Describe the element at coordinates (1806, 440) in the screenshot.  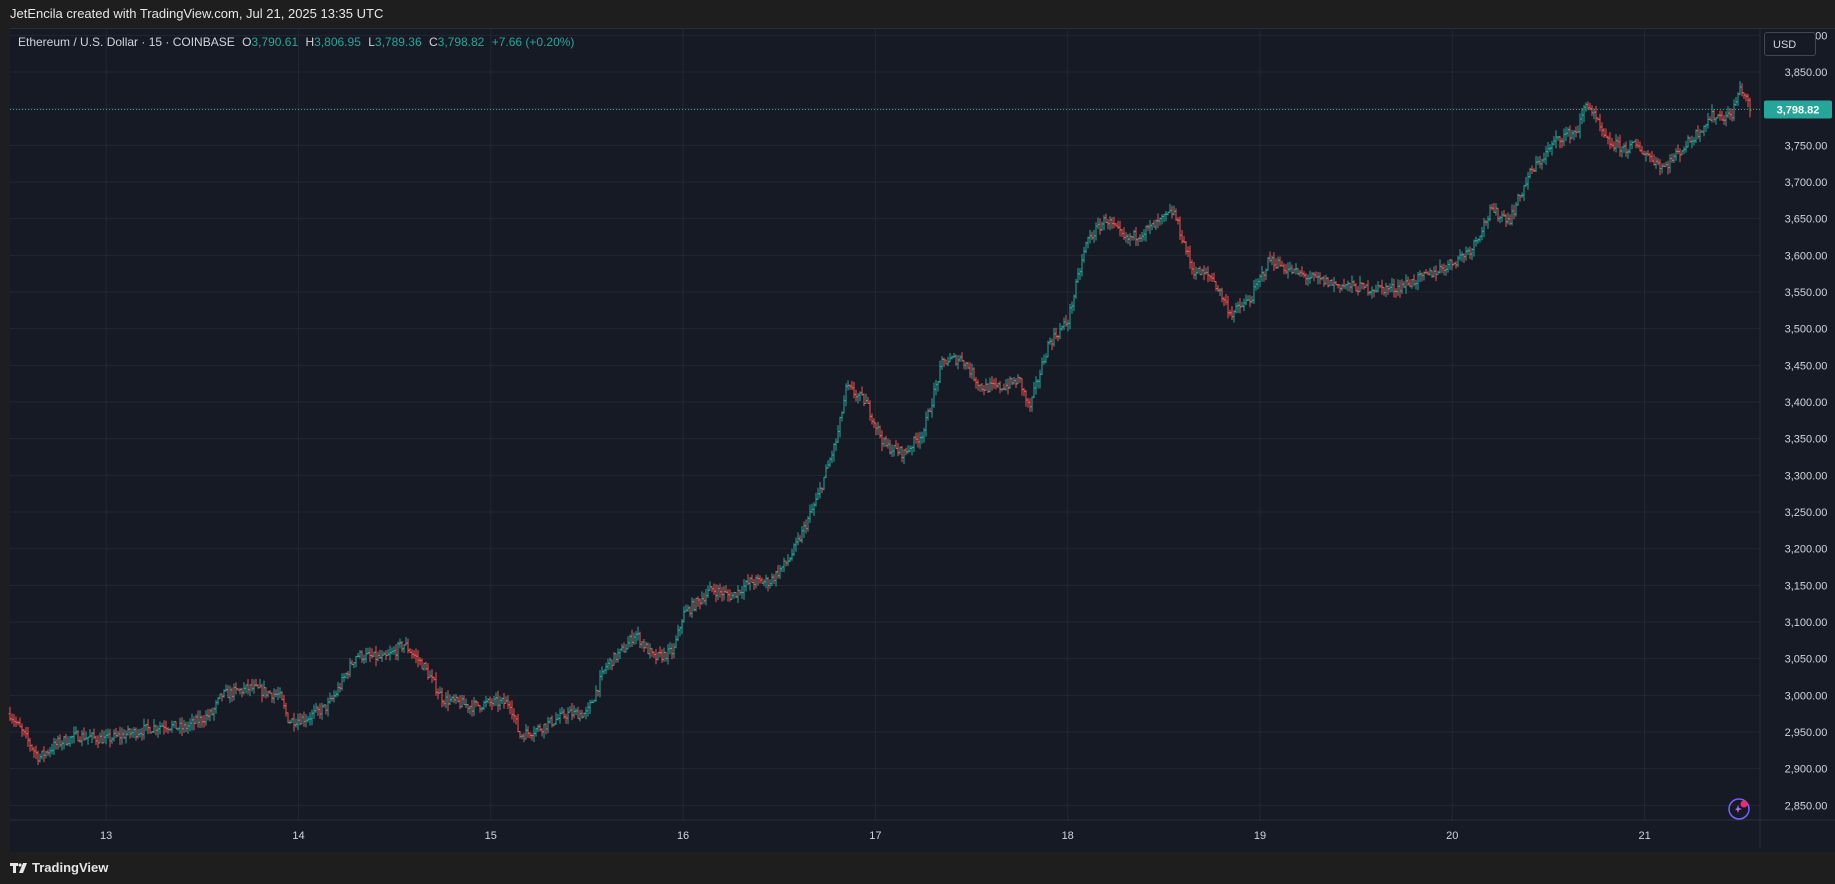
I see `y-tick-label: 3,350.00` at that location.